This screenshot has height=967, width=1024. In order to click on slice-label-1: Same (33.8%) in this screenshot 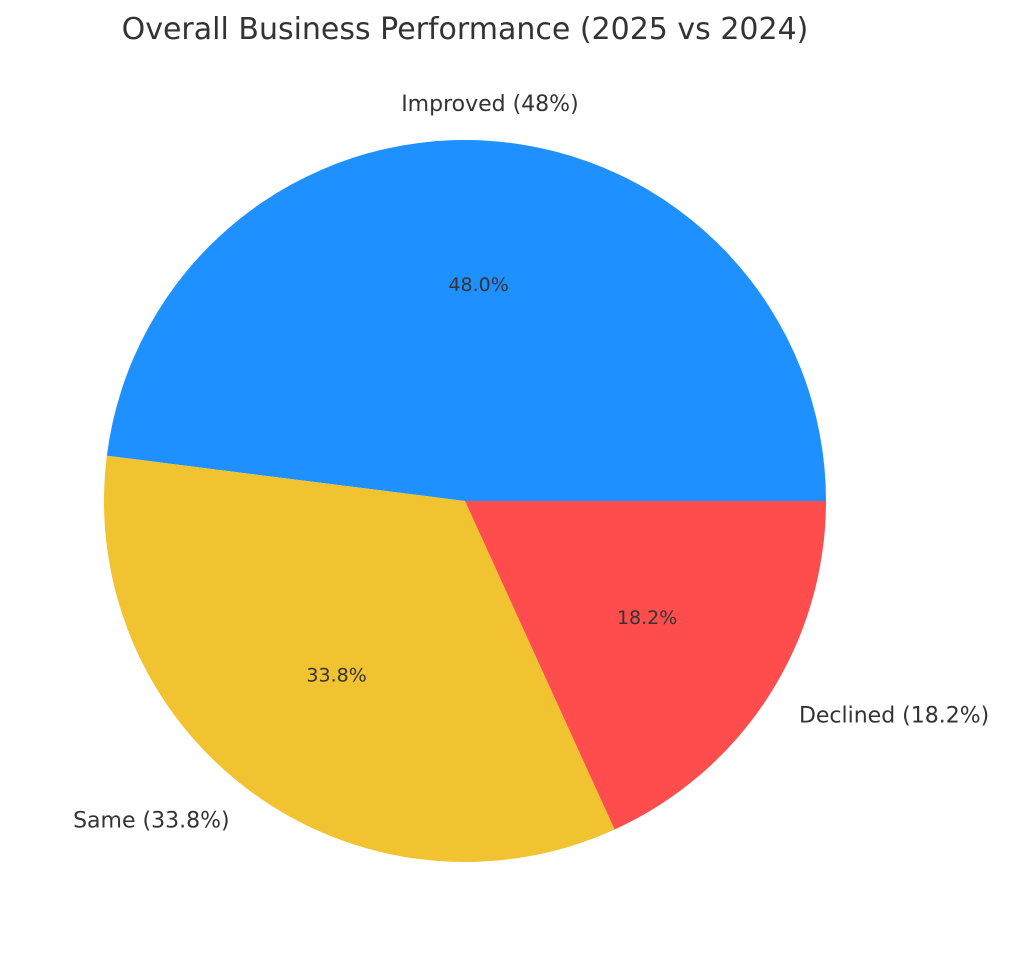, I will do `click(151, 820)`.